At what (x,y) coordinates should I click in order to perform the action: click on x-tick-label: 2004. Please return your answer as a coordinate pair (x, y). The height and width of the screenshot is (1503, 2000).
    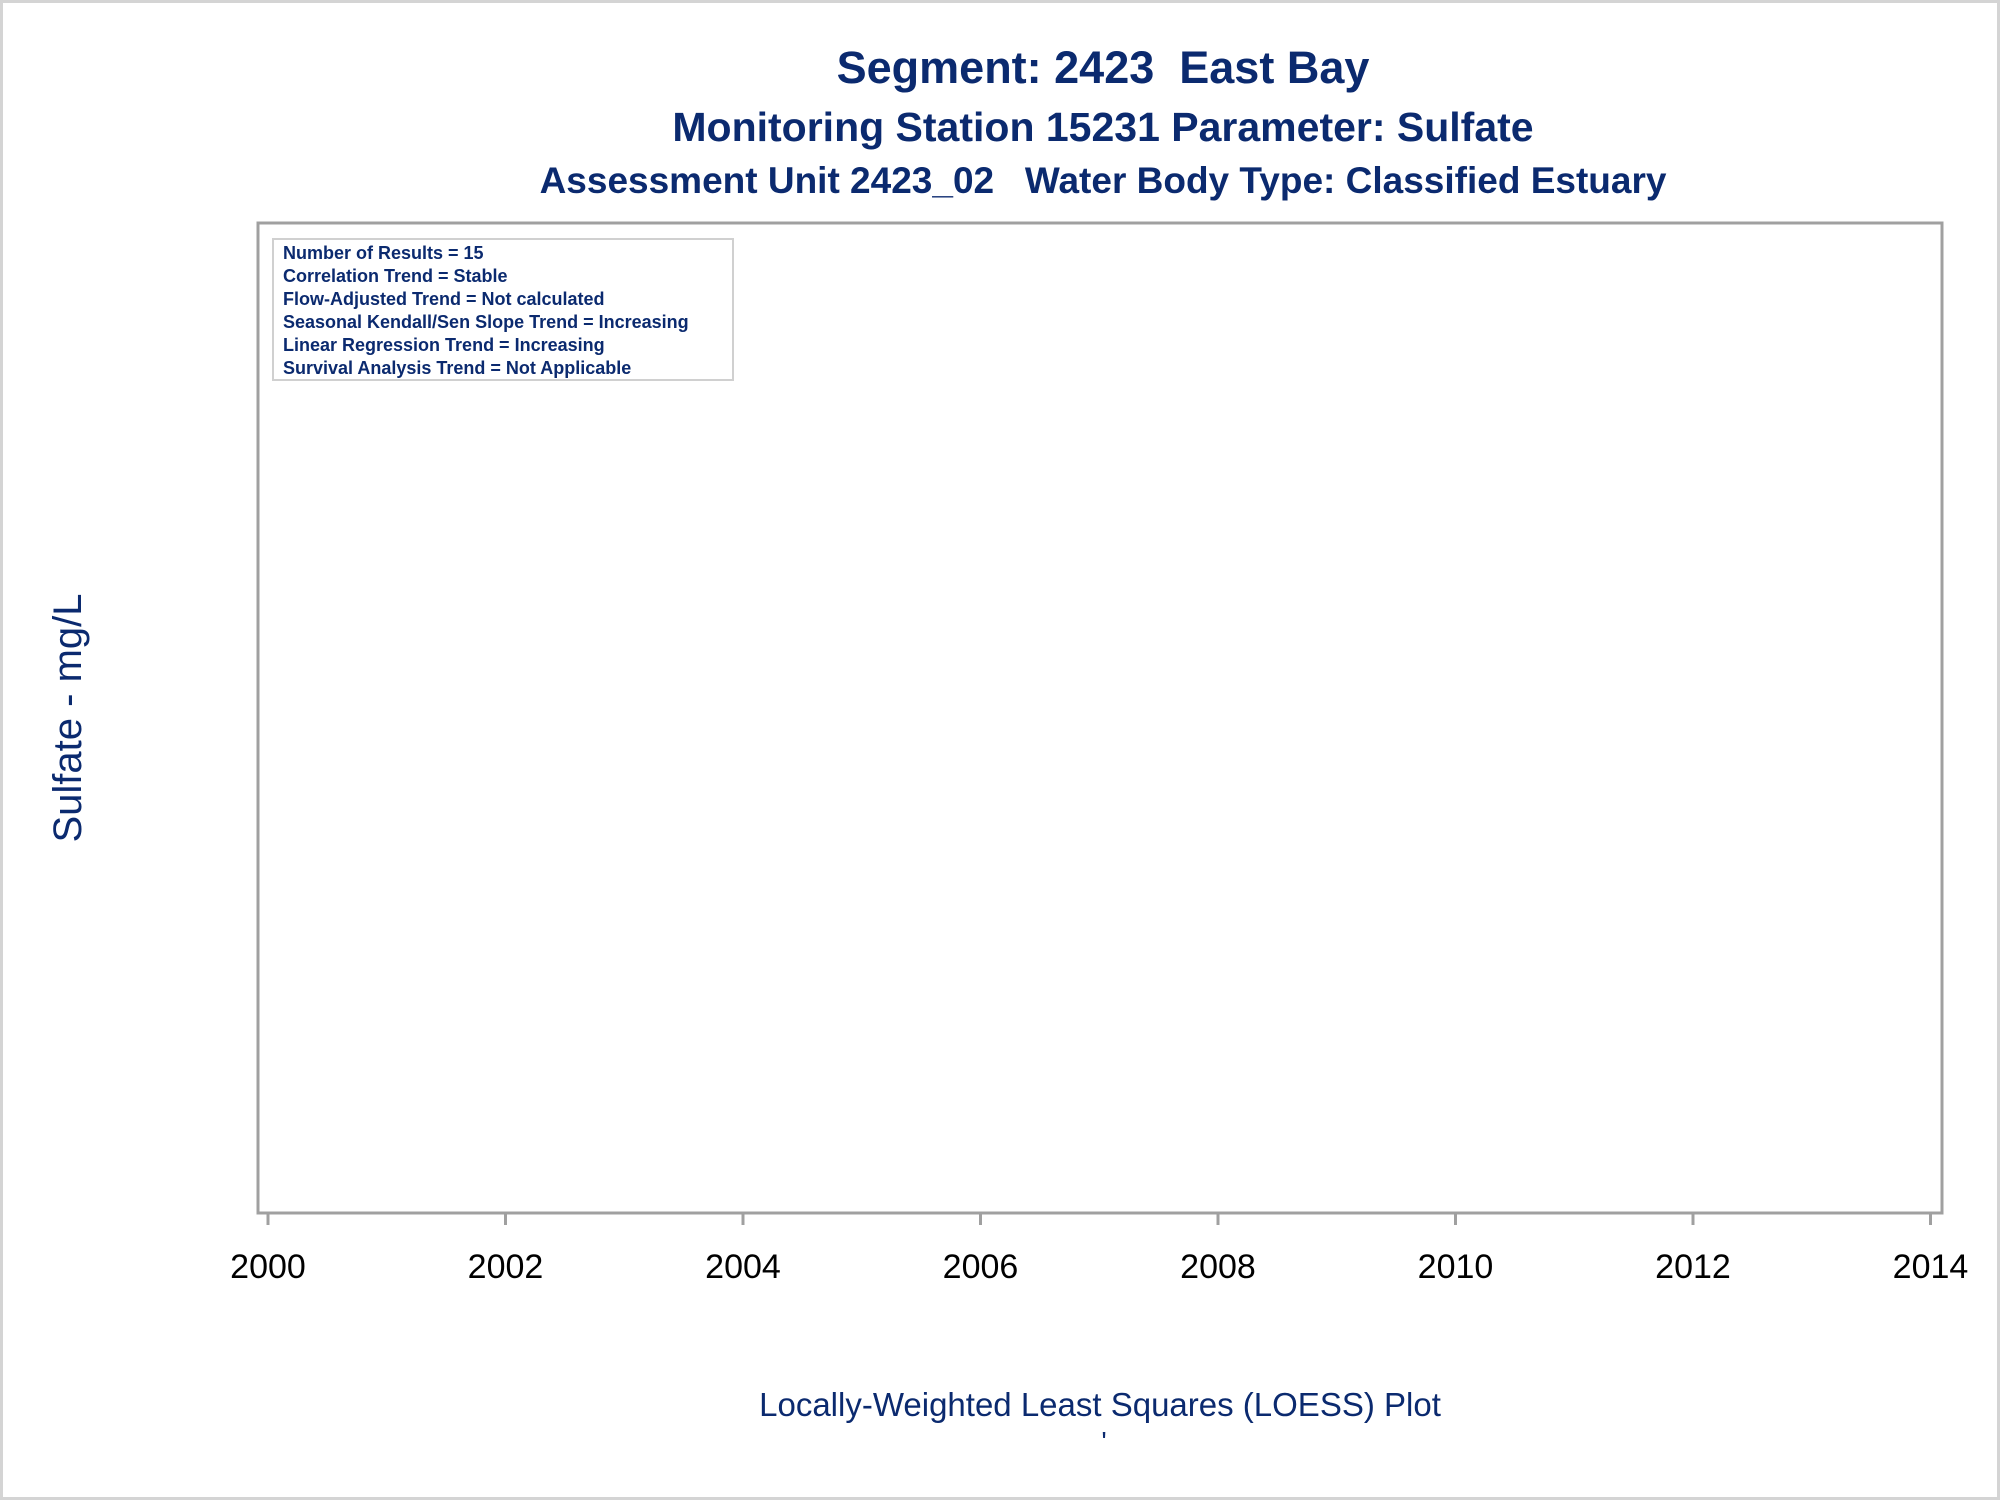
    Looking at the image, I should click on (743, 1267).